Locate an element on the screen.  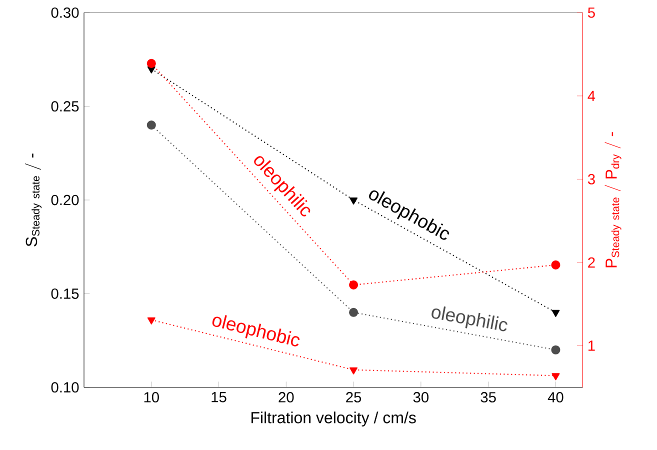
x-tick-label: 15 is located at coordinates (219, 397).